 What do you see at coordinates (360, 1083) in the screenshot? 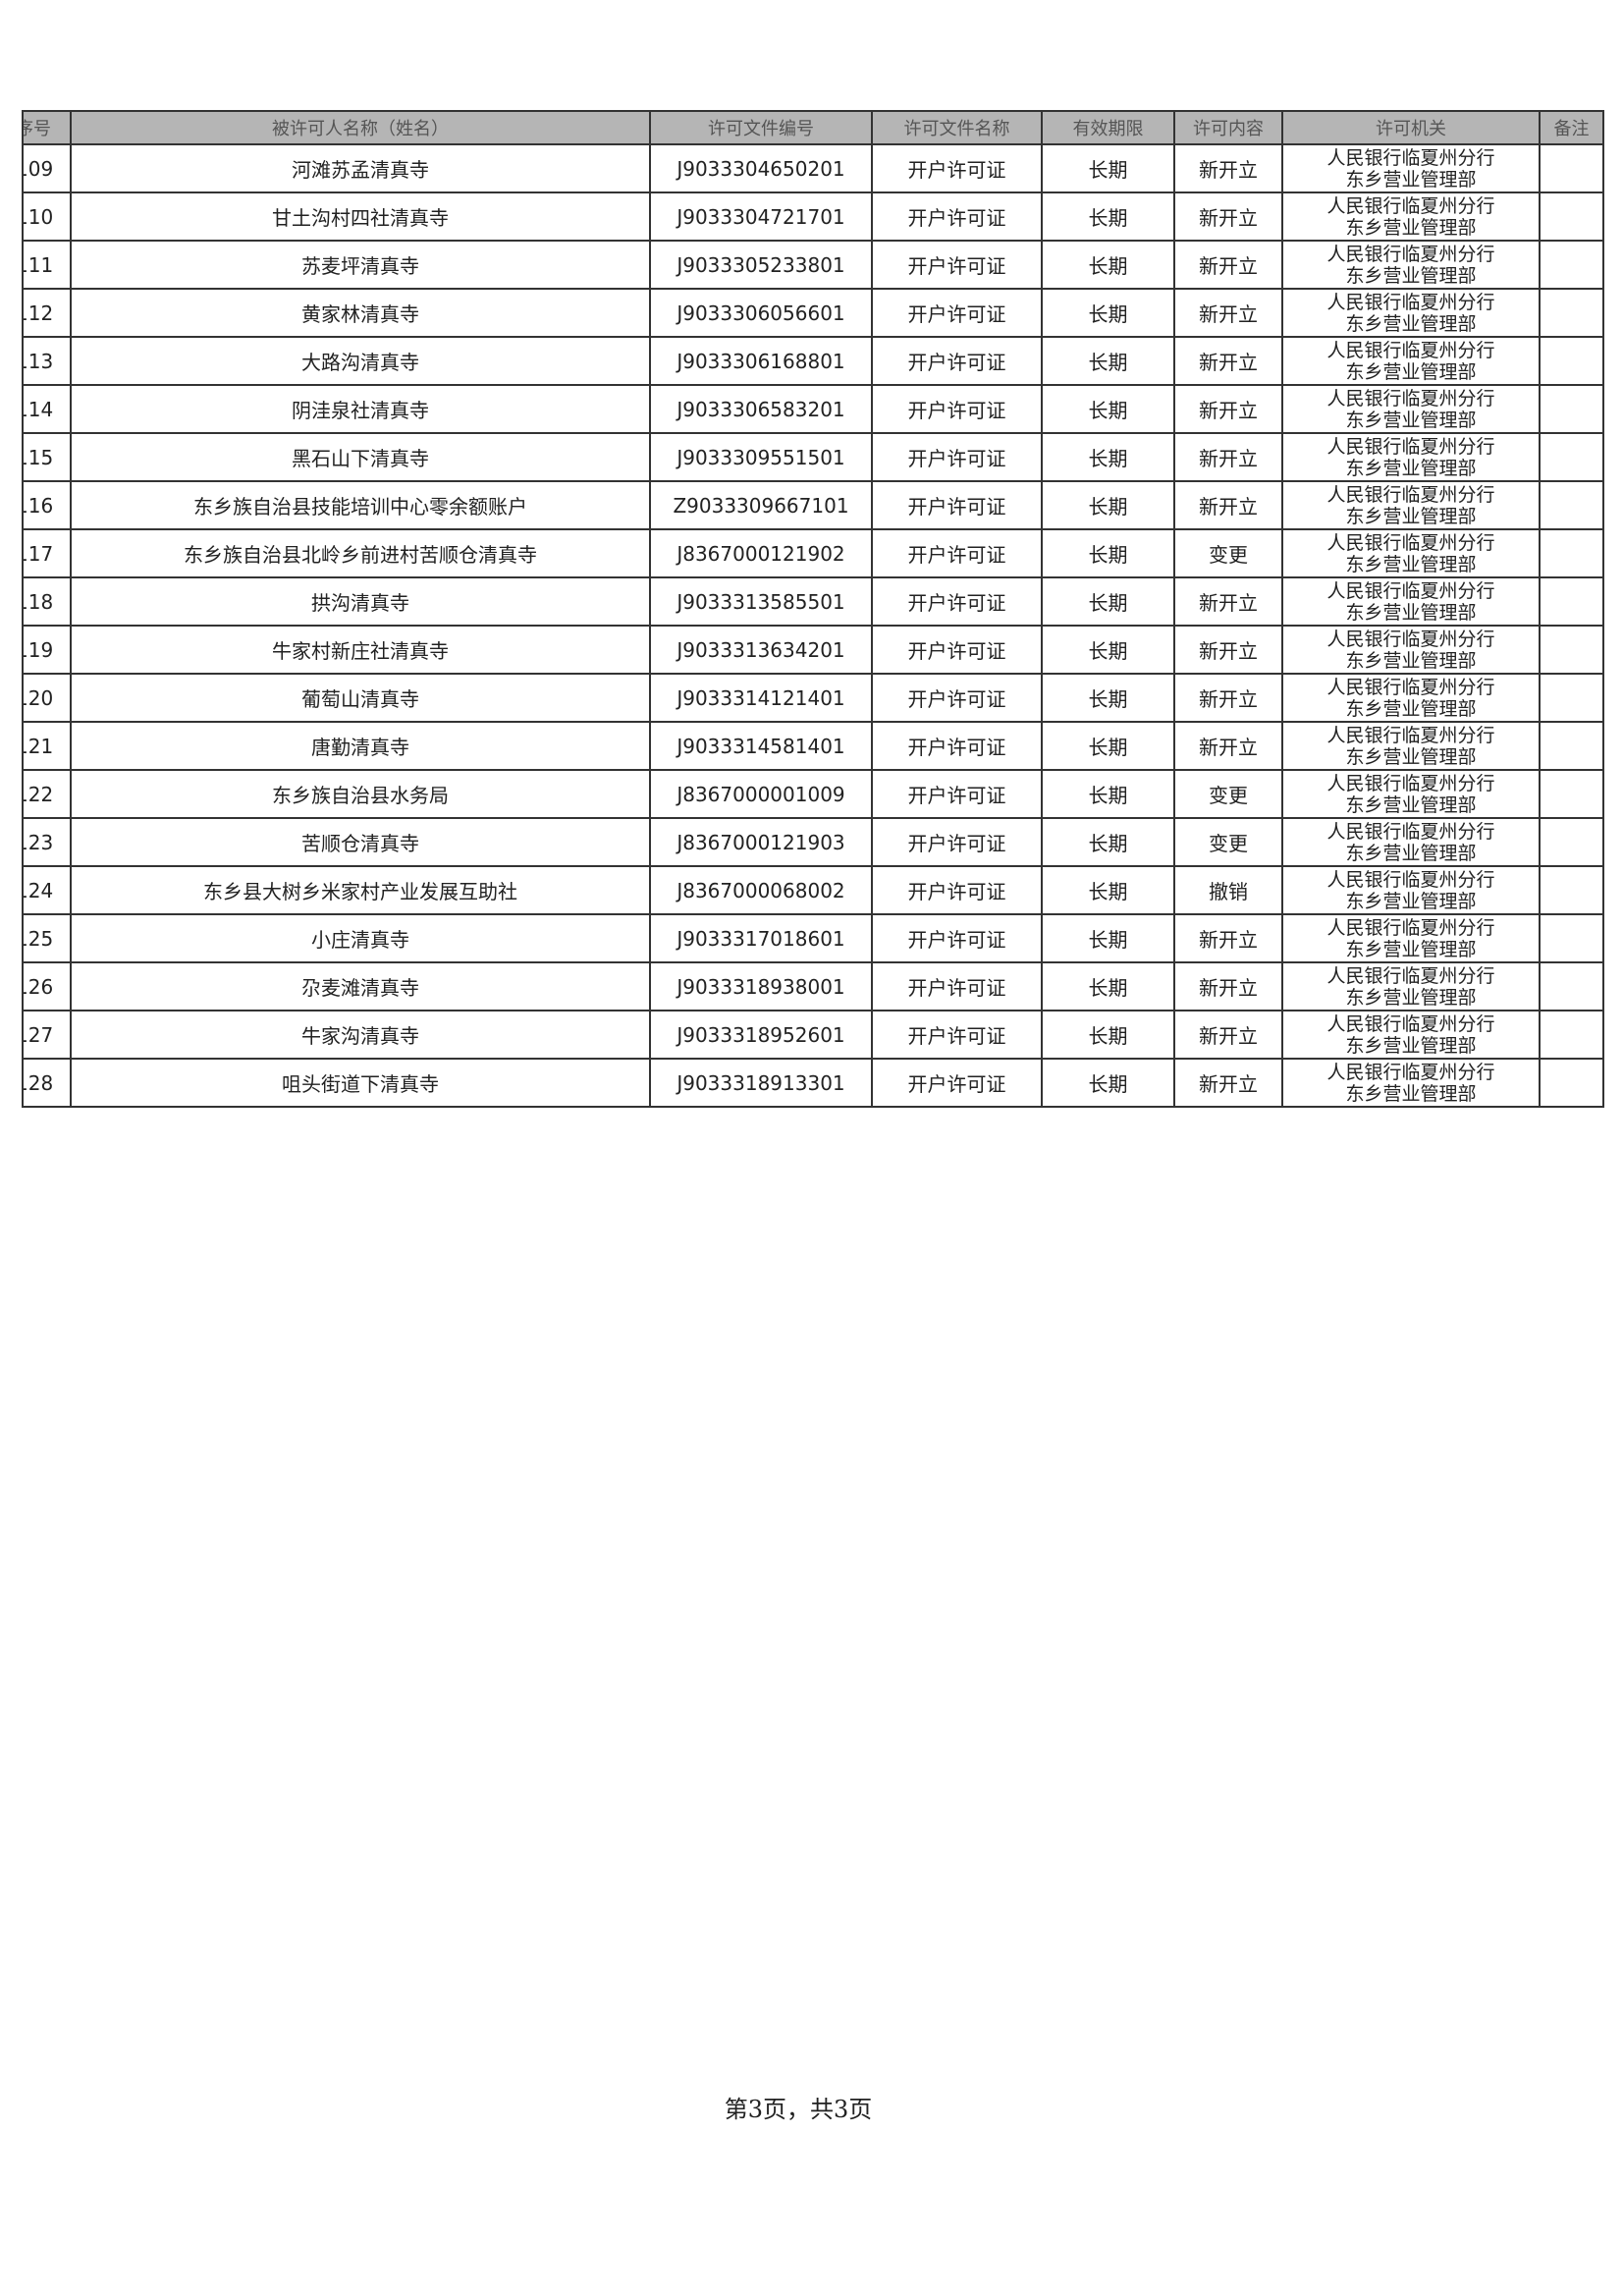
I see `cell: 咀头街道下清真寺` at bounding box center [360, 1083].